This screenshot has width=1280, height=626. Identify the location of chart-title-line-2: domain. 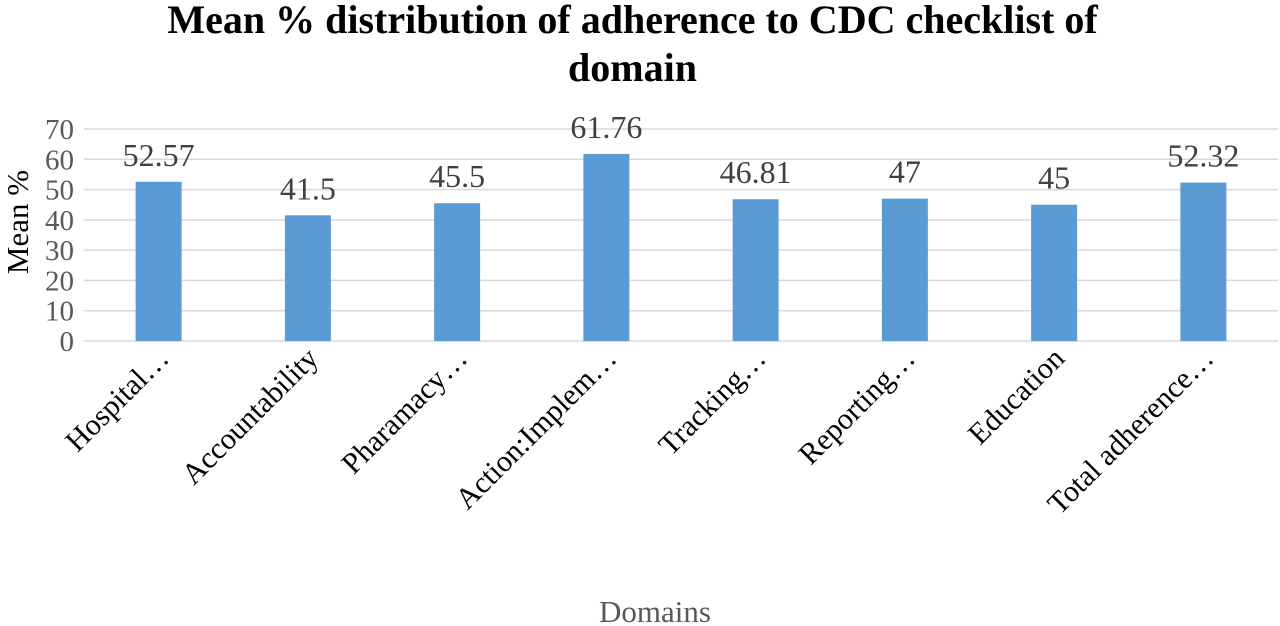
(632, 67).